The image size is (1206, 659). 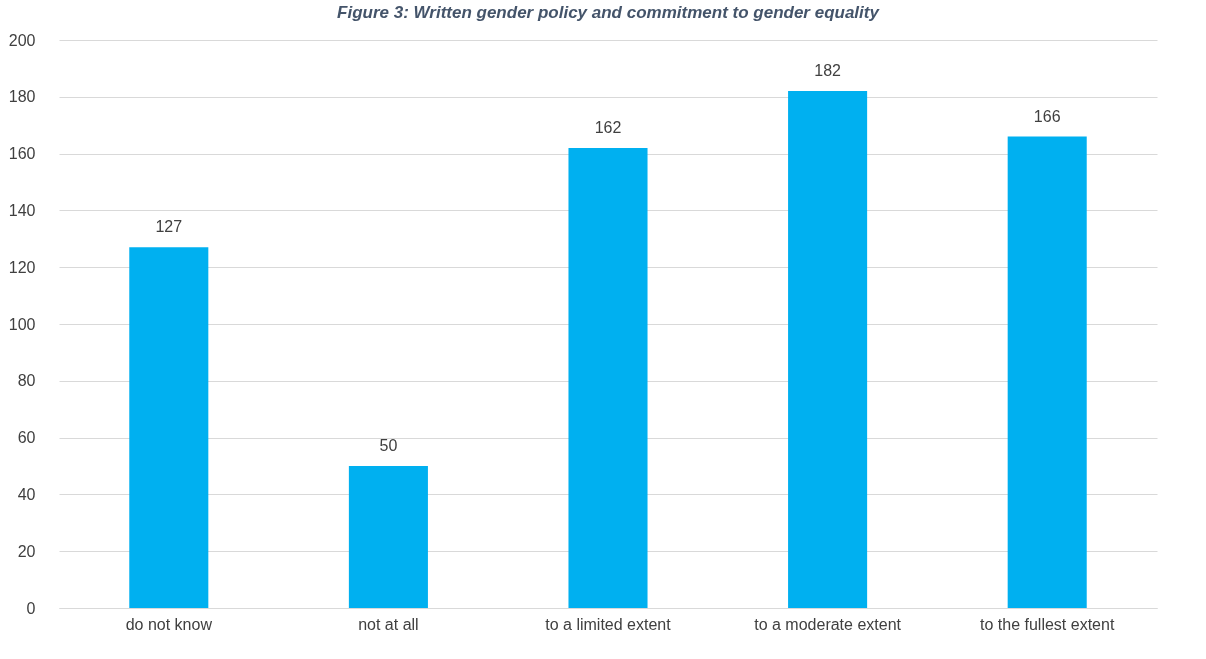 I want to click on y-tick-label: 60, so click(x=26, y=438).